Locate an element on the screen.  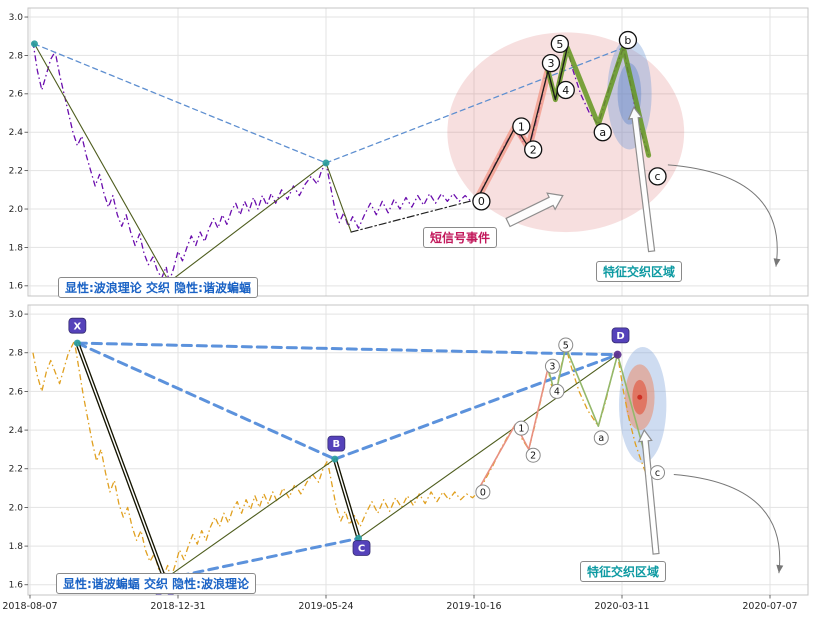
svg-text: 2019-05-24 is located at coordinates (325, 606).